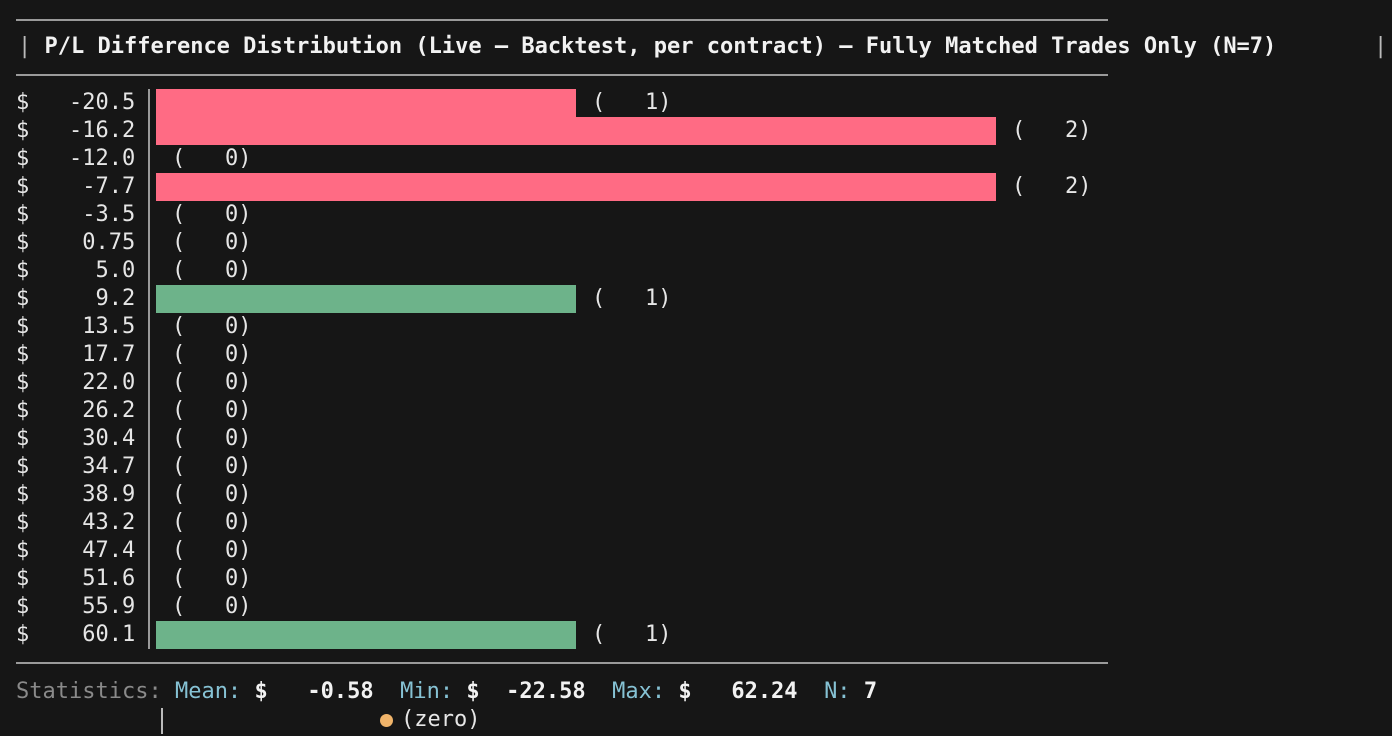 The width and height of the screenshot is (1392, 736). What do you see at coordinates (76, 578) in the screenshot?
I see `bin-label: $ 51.6` at bounding box center [76, 578].